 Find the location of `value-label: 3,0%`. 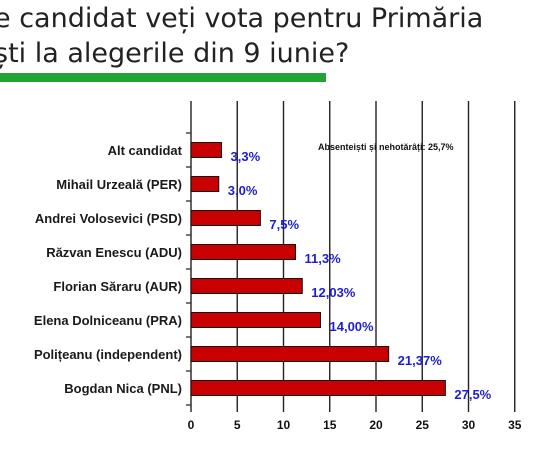

value-label: 3,0% is located at coordinates (243, 190).